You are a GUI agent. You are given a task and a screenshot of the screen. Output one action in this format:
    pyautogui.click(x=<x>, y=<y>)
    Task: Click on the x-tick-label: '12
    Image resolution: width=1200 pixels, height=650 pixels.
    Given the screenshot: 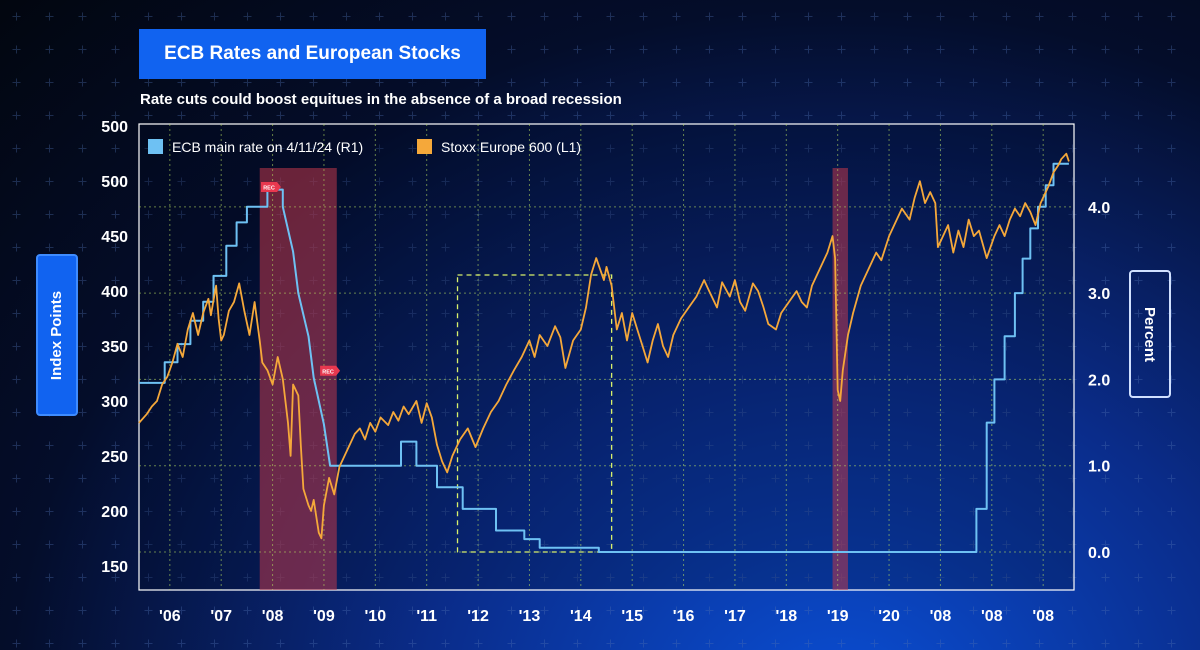 What is the action you would take?
    pyautogui.click(x=478, y=616)
    